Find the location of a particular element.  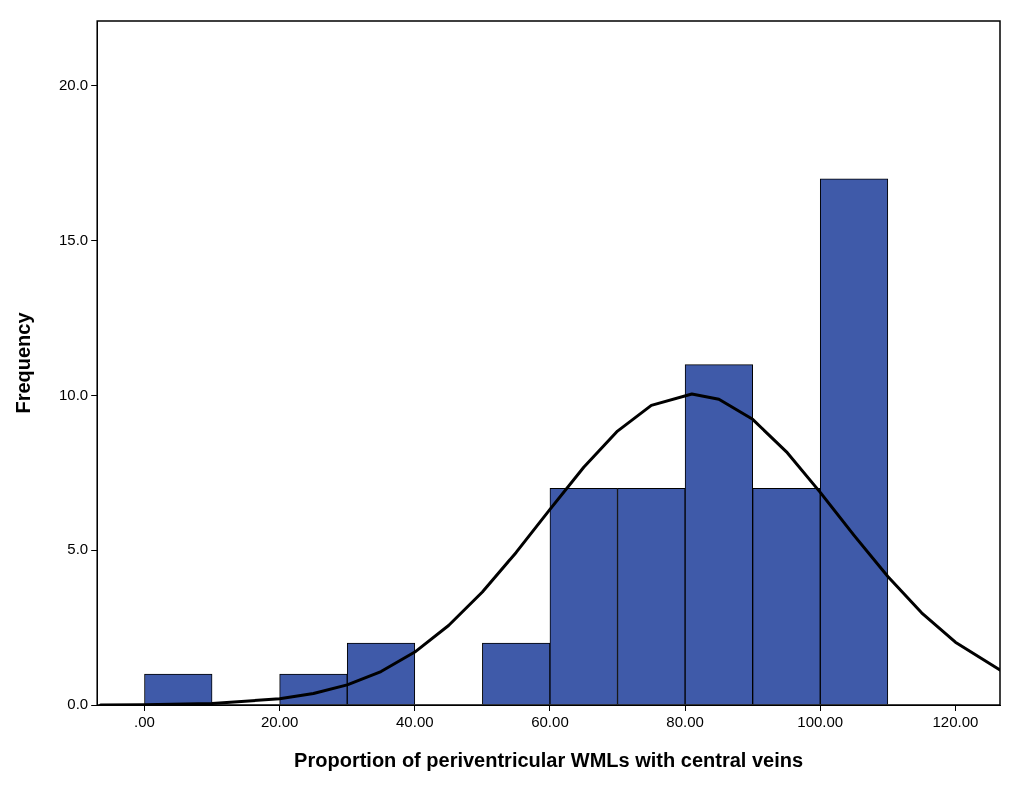

x-tick-label: 100.00 is located at coordinates (820, 722).